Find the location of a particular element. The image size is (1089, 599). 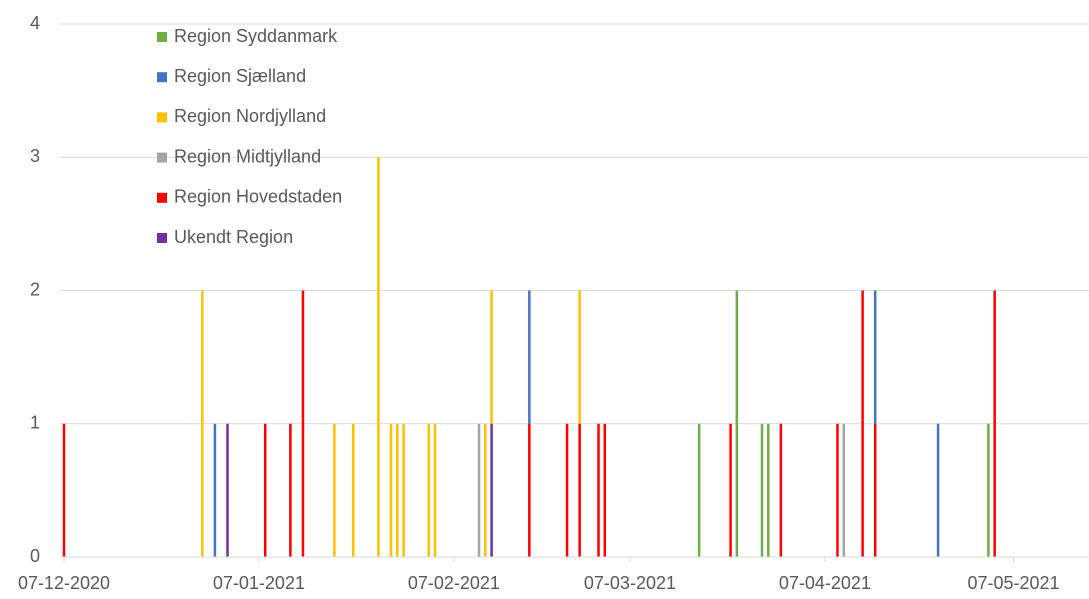

legend-label: Region Hovedstaden is located at coordinates (258, 197).